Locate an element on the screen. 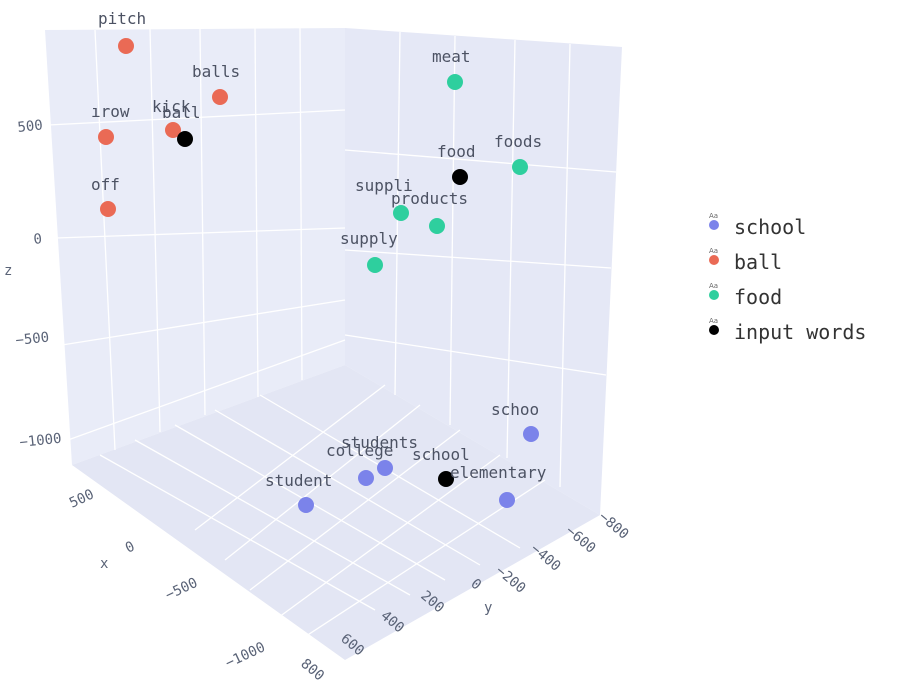 The image size is (897, 681). legend-label: ball is located at coordinates (758, 262).